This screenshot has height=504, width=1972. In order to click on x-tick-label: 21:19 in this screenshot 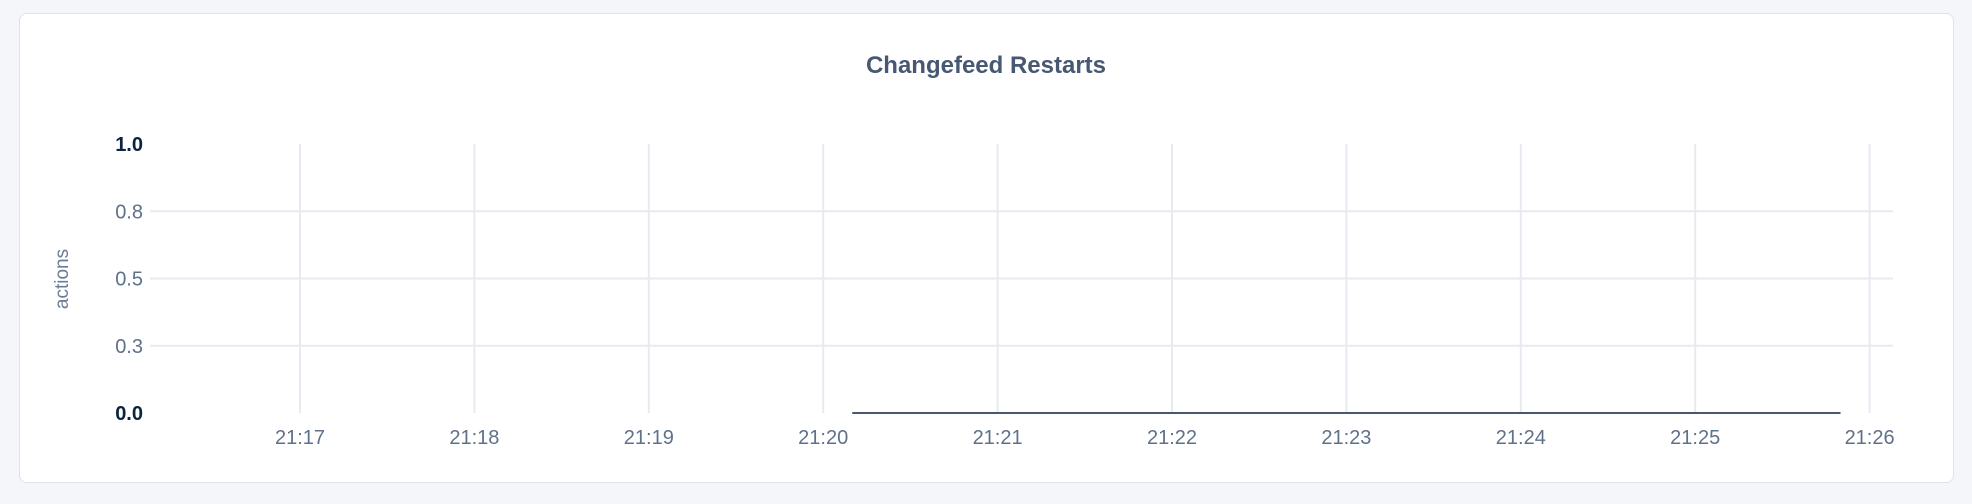, I will do `click(649, 438)`.